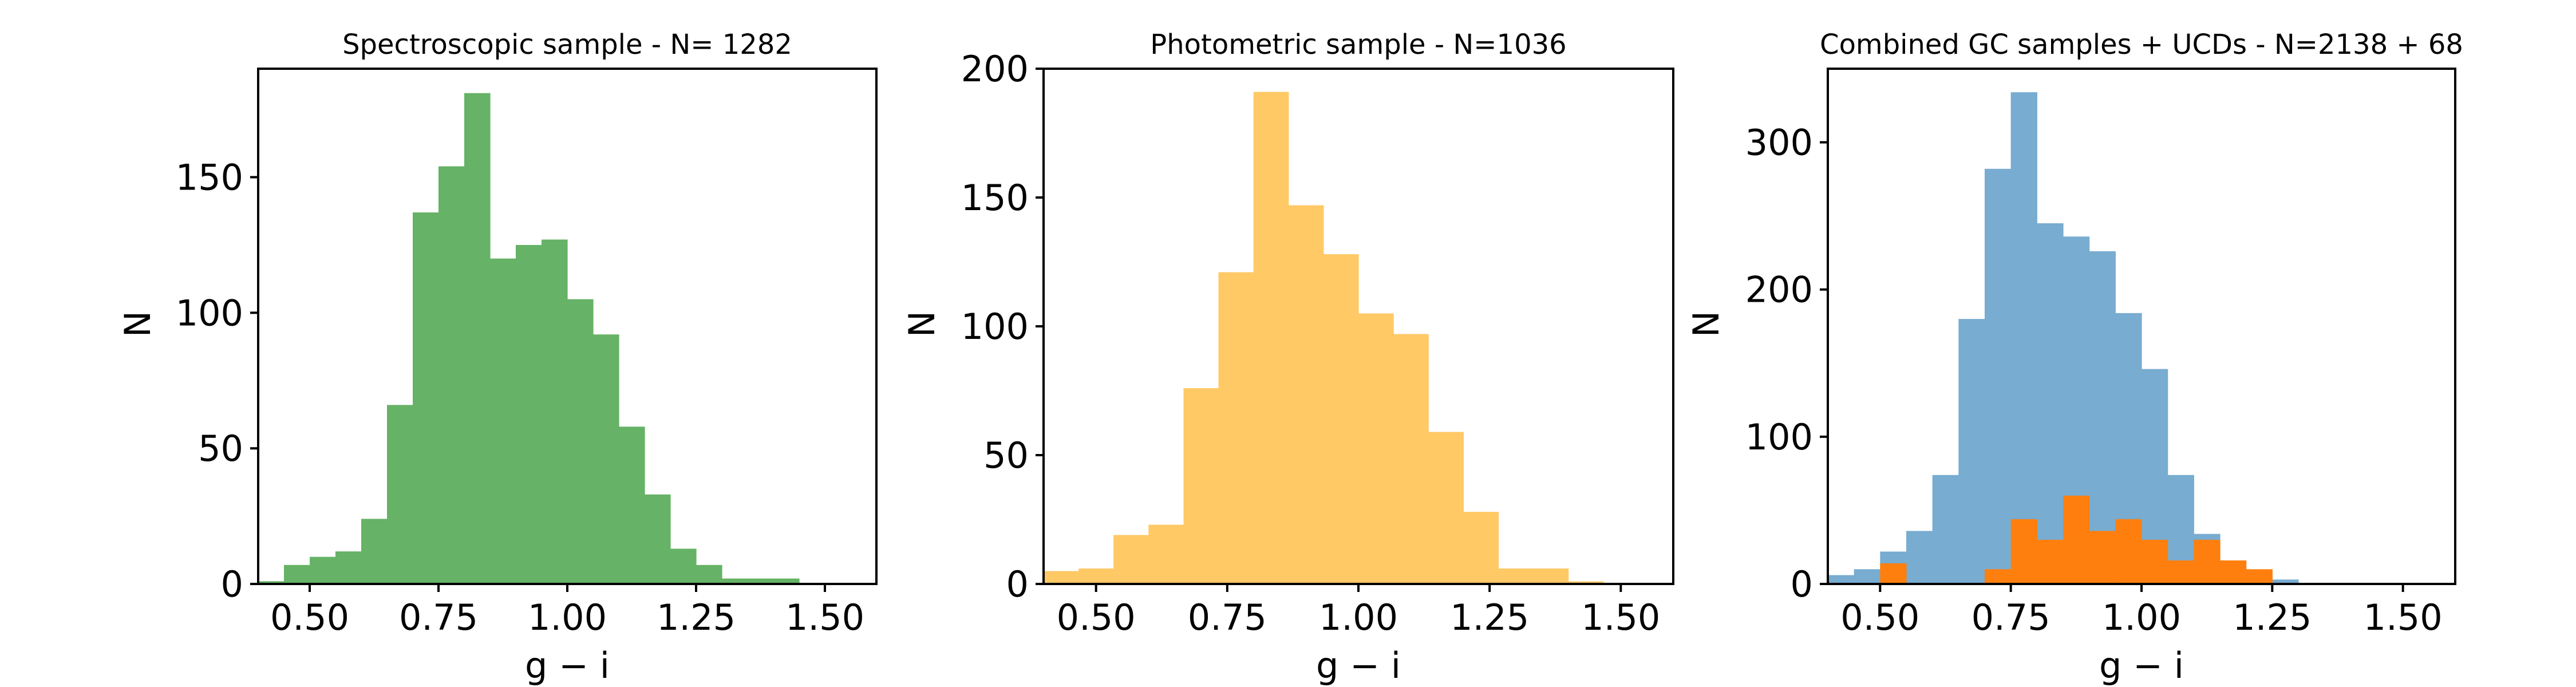 Image resolution: width=2576 pixels, height=687 pixels. Describe the element at coordinates (567, 45) in the screenshot. I see `panel-title: Spectroscopic sample - N= 1282` at that location.